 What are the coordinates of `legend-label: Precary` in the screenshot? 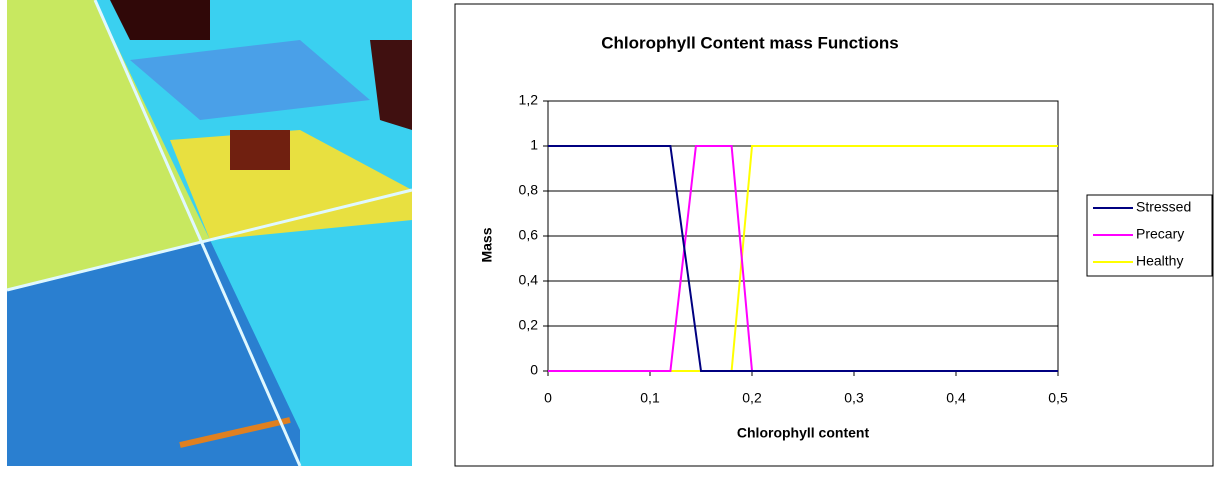 It's located at (1160, 234).